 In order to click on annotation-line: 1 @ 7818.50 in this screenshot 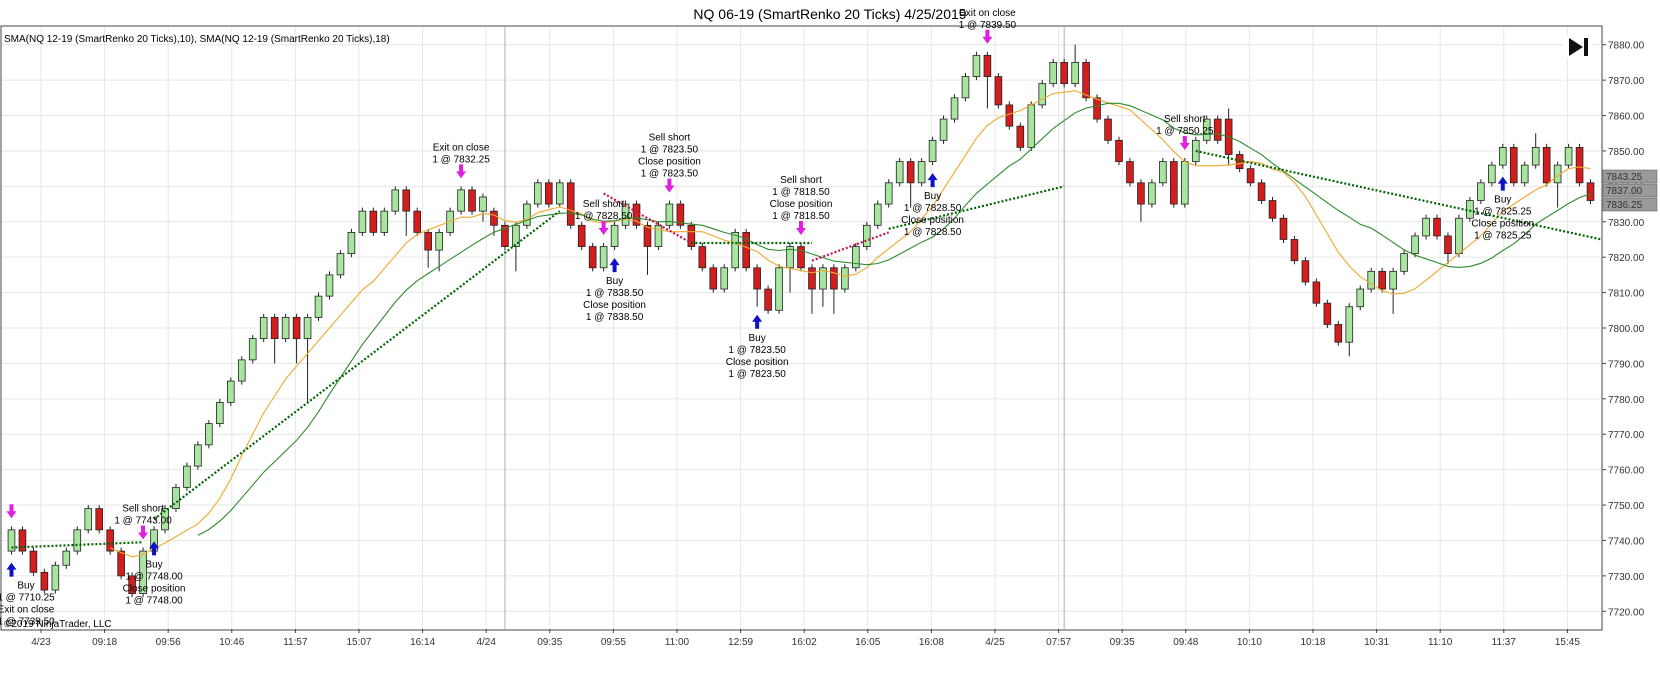, I will do `click(801, 192)`.